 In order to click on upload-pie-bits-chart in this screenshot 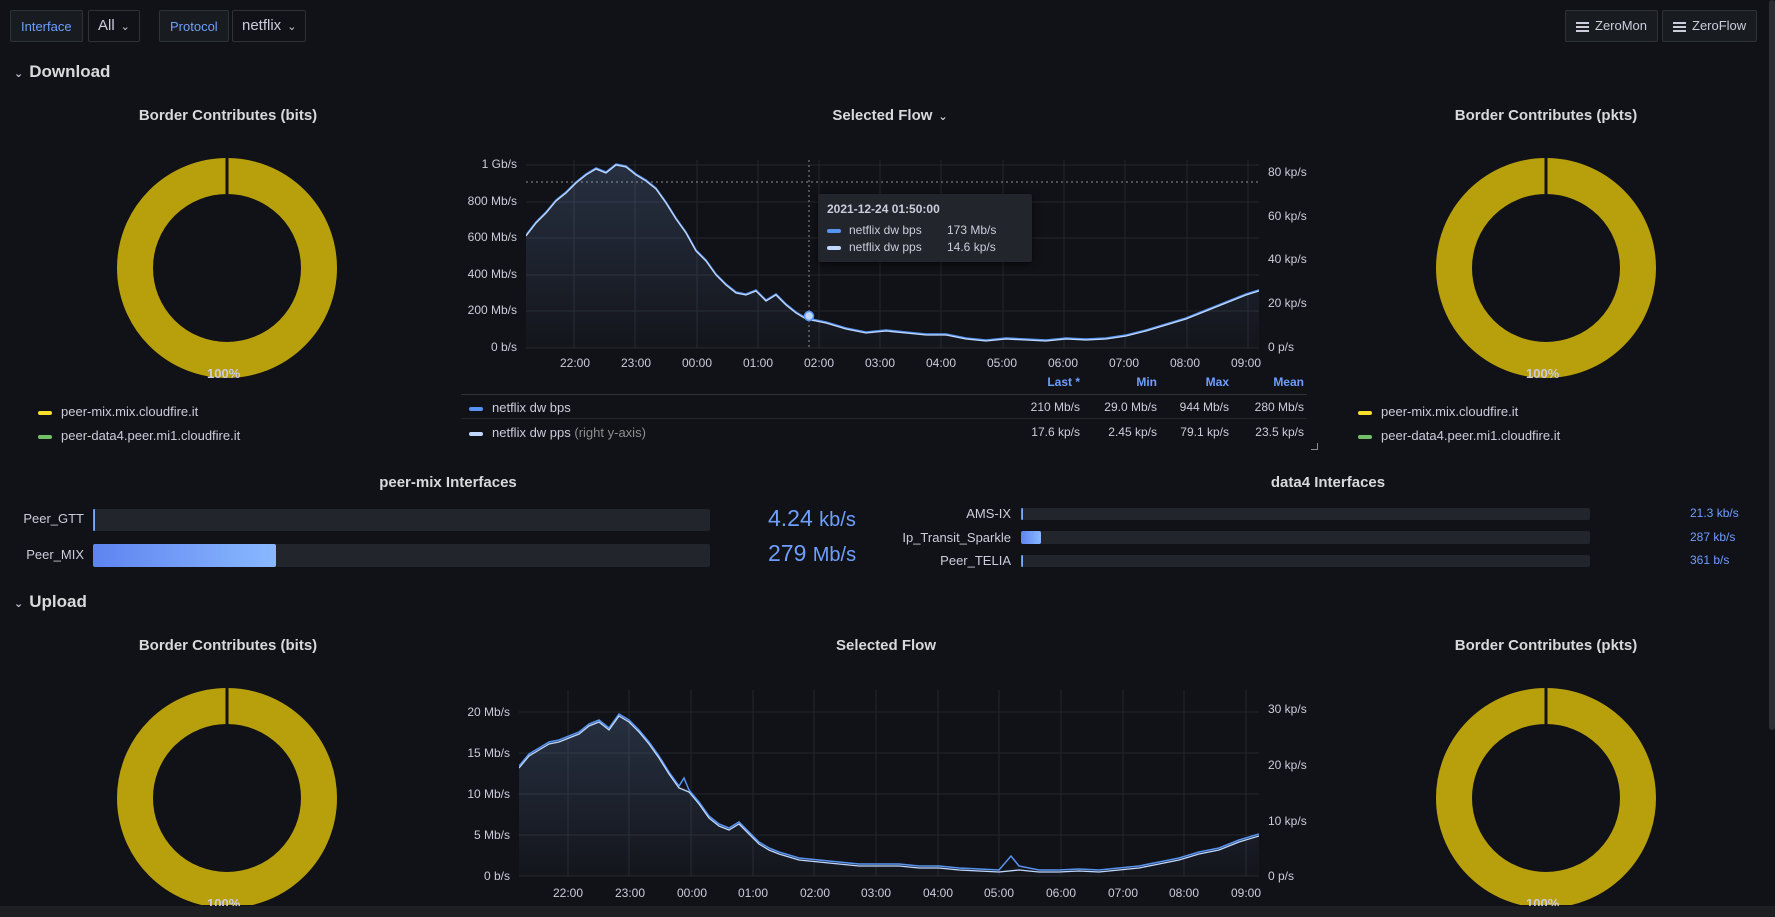, I will do `click(227, 794)`.